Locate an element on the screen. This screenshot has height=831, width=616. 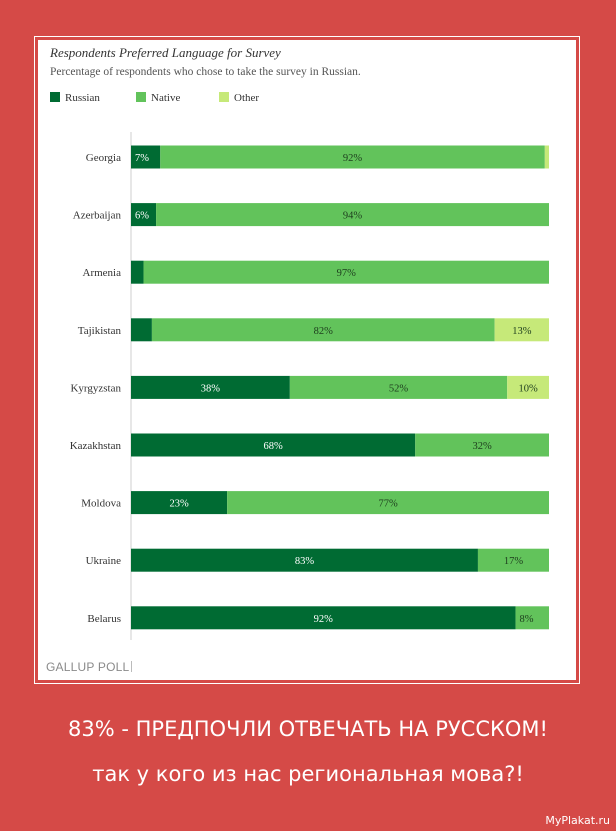
data-label-moldova-russian: 23% is located at coordinates (179, 504).